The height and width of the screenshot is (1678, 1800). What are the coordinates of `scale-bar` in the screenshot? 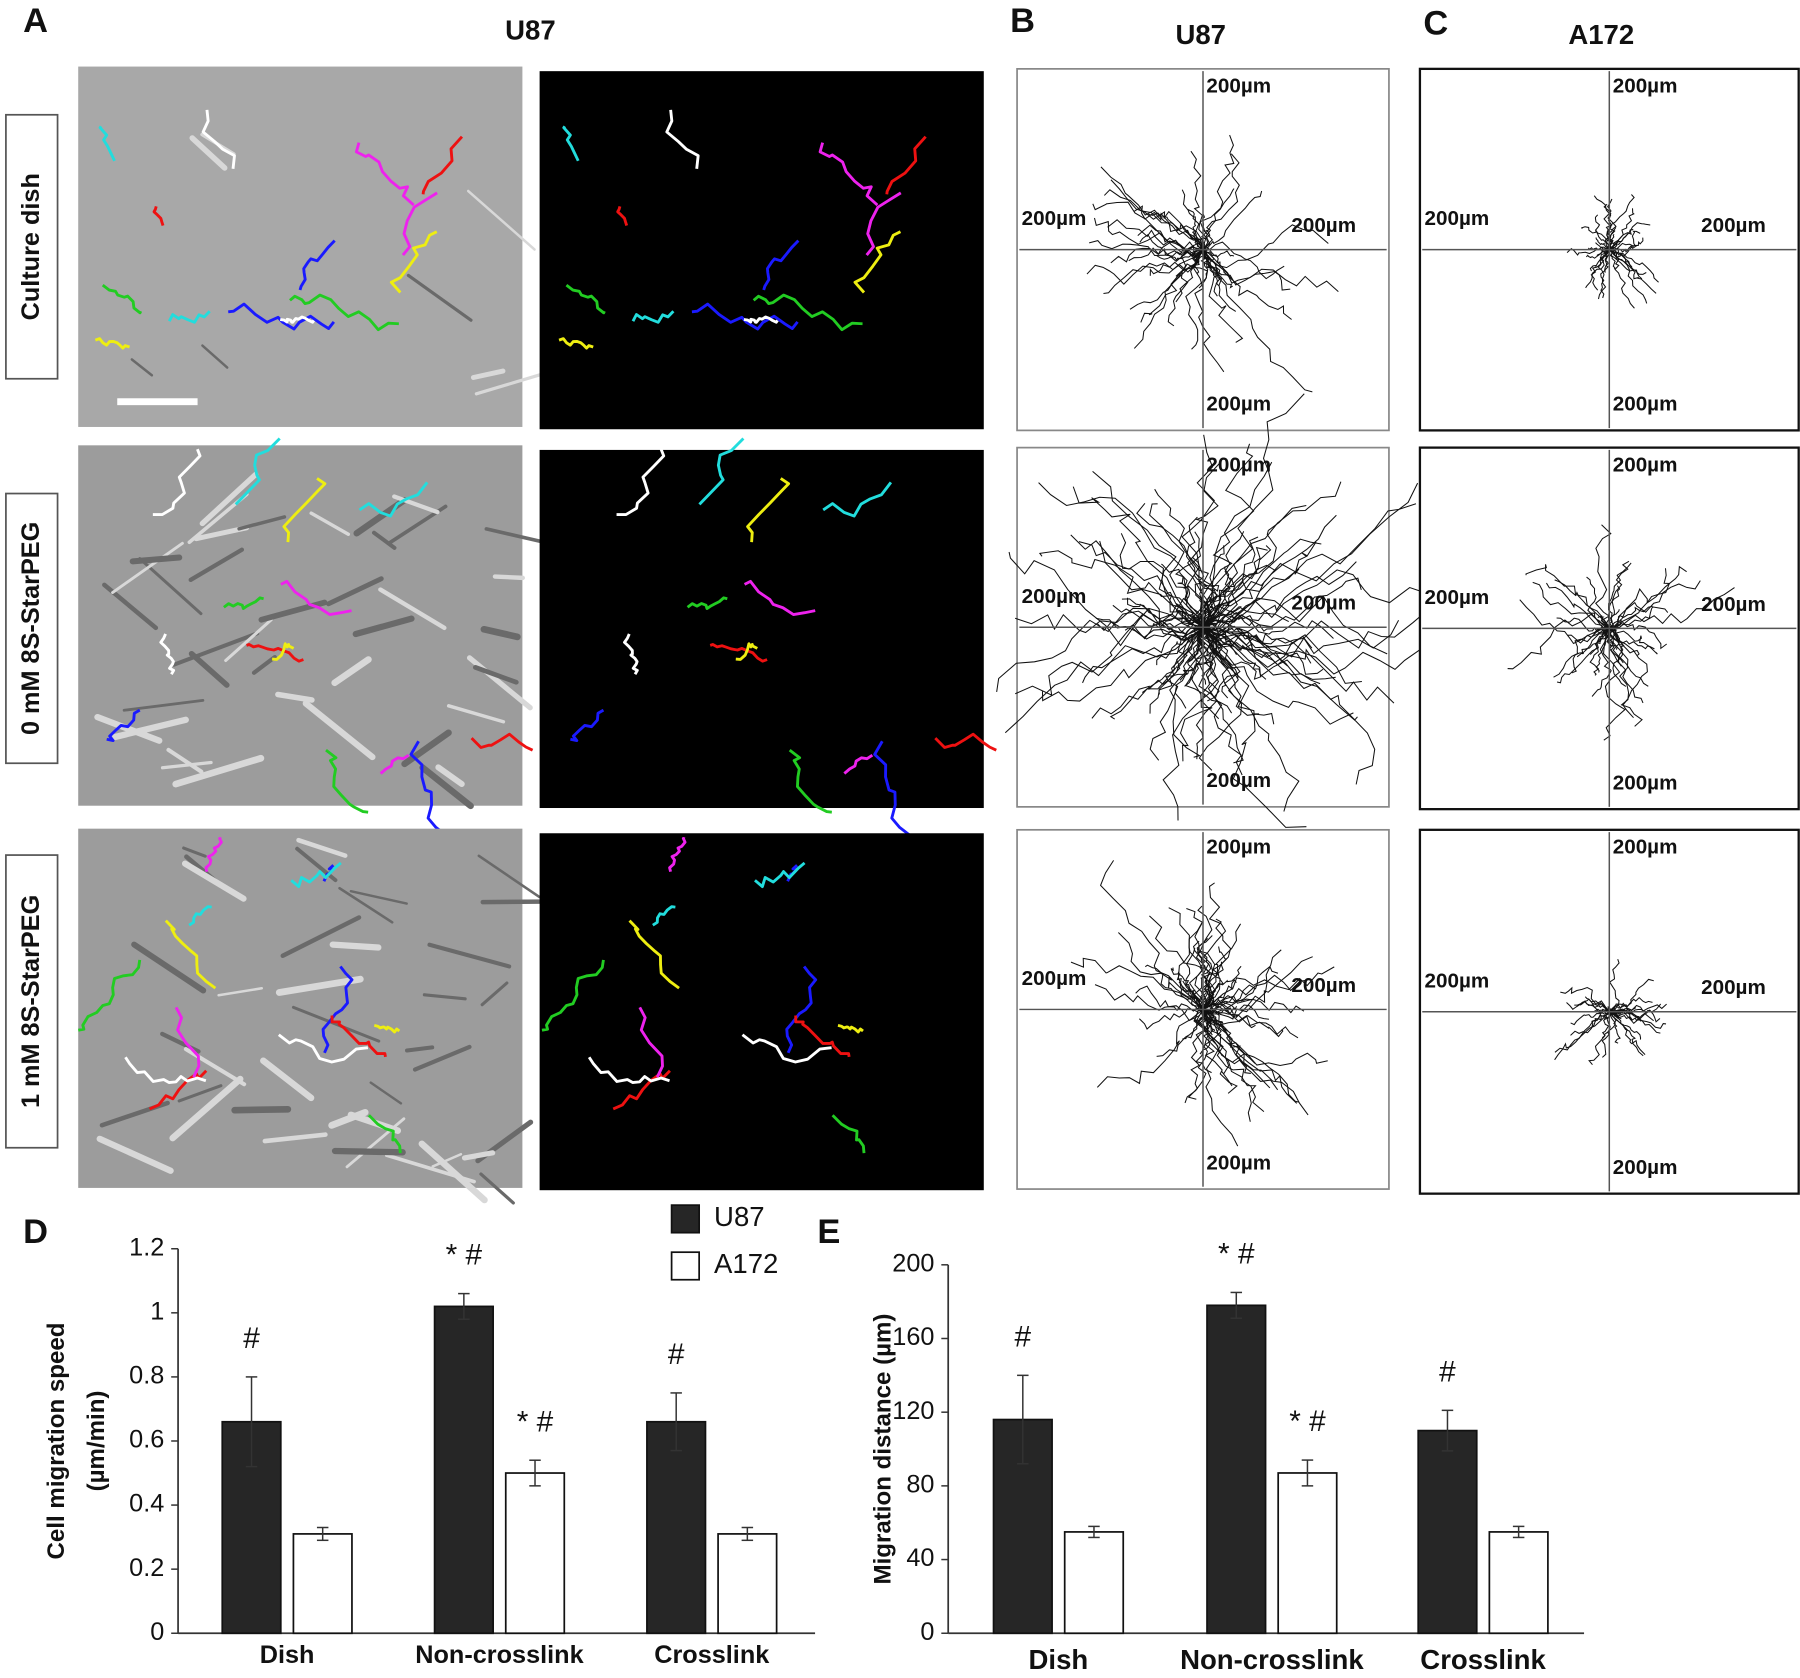 It's located at (157, 402).